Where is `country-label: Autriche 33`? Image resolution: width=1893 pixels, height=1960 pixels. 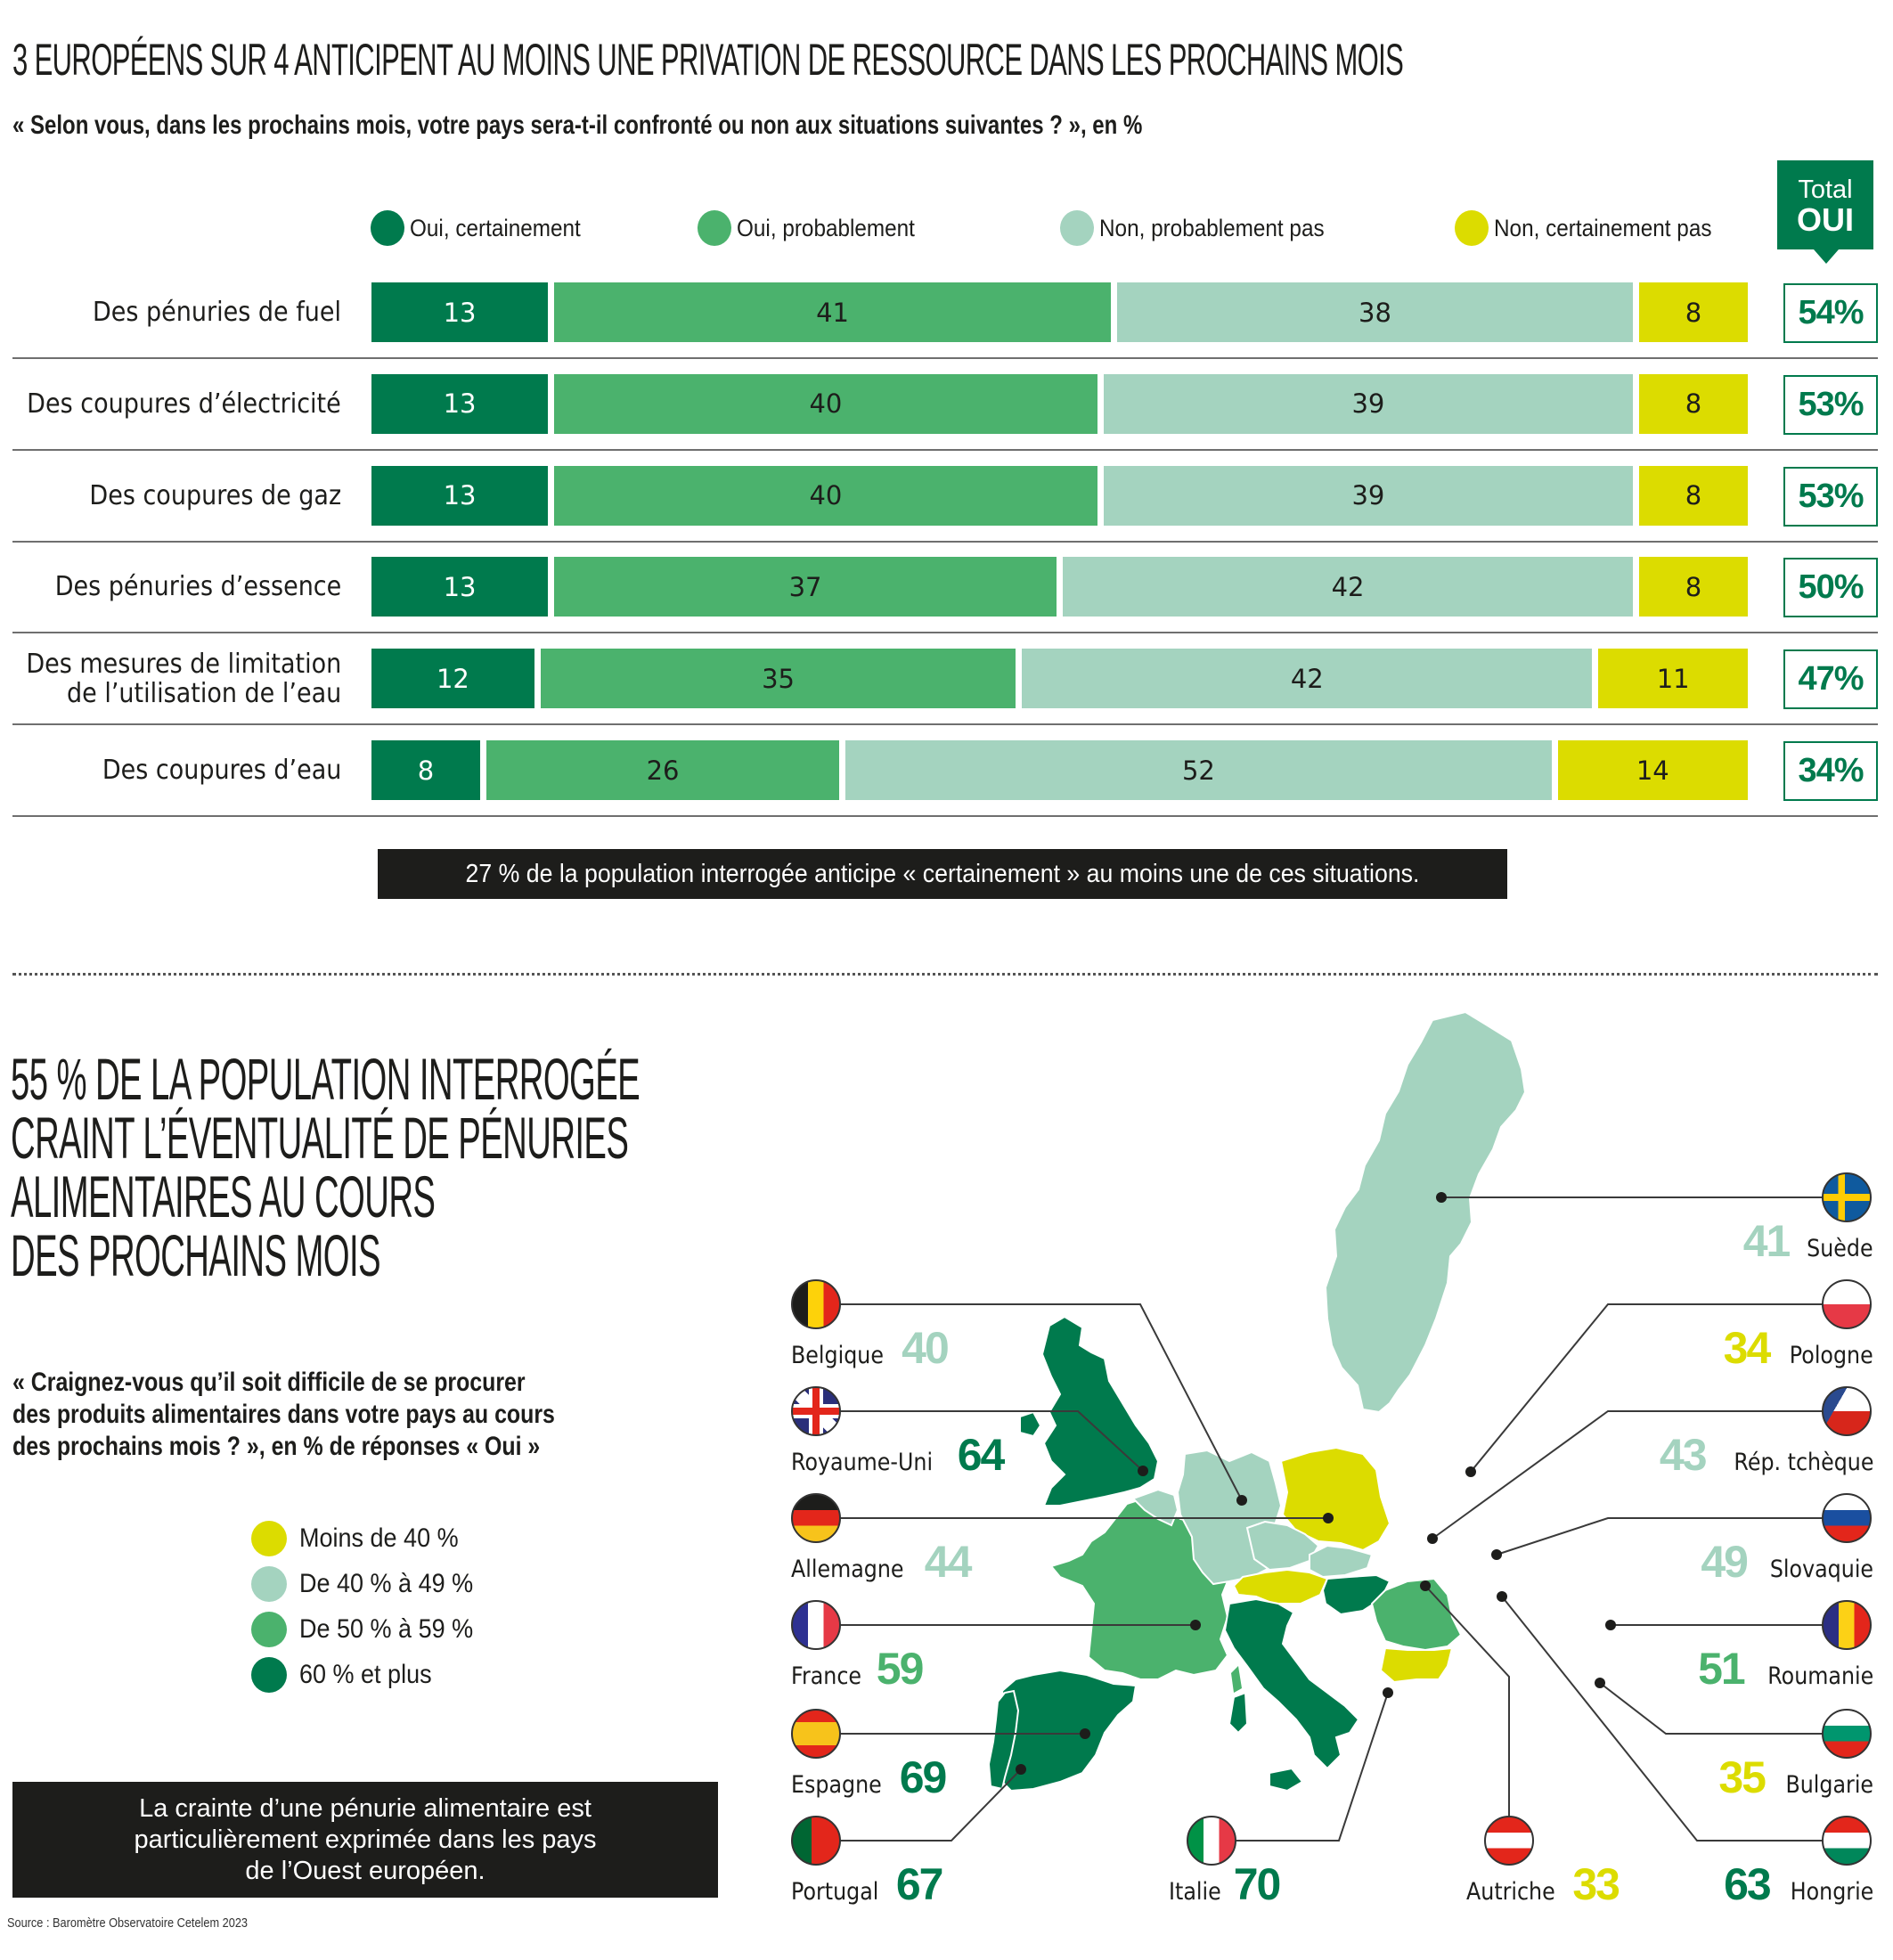 country-label: Autriche 33 is located at coordinates (1543, 1884).